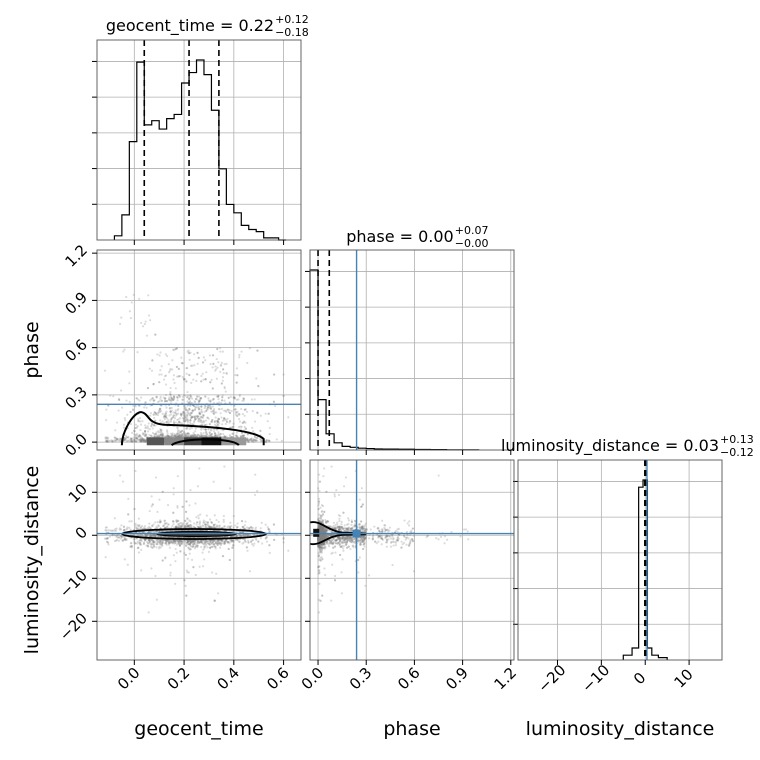 This screenshot has height=760, width=760. Describe the element at coordinates (199, 350) in the screenshot. I see `panel-phase-vs-geocent_time` at that location.